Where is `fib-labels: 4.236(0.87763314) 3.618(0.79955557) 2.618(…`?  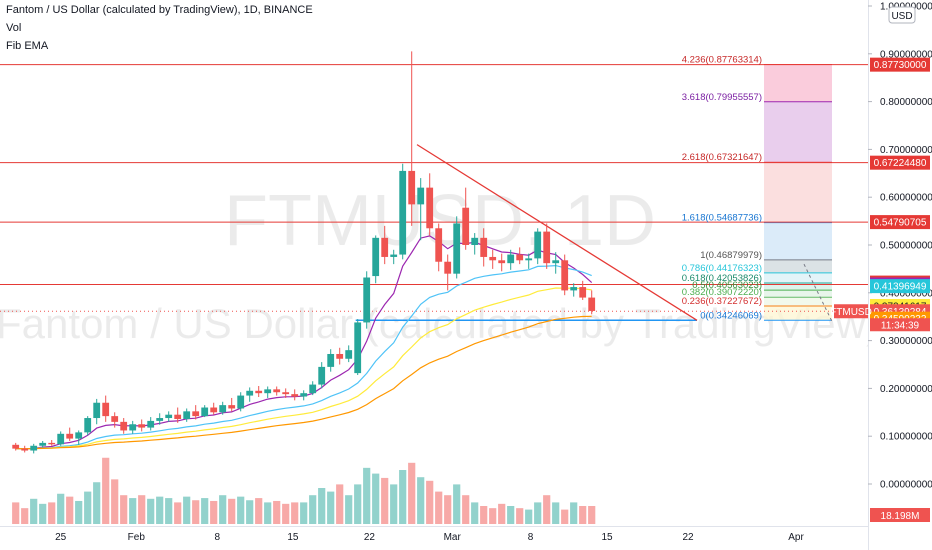
fib-labels: 4.236(0.87763314) 3.618(0.79955557) 2.618(… is located at coordinates (722, 187).